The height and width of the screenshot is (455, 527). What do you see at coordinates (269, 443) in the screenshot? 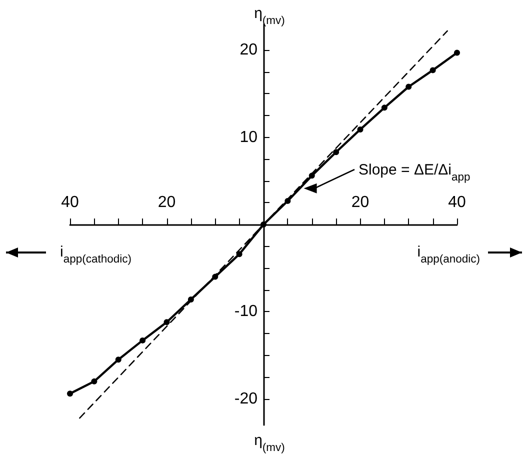
I see `text: η$_{(mv)}$` at bounding box center [269, 443].